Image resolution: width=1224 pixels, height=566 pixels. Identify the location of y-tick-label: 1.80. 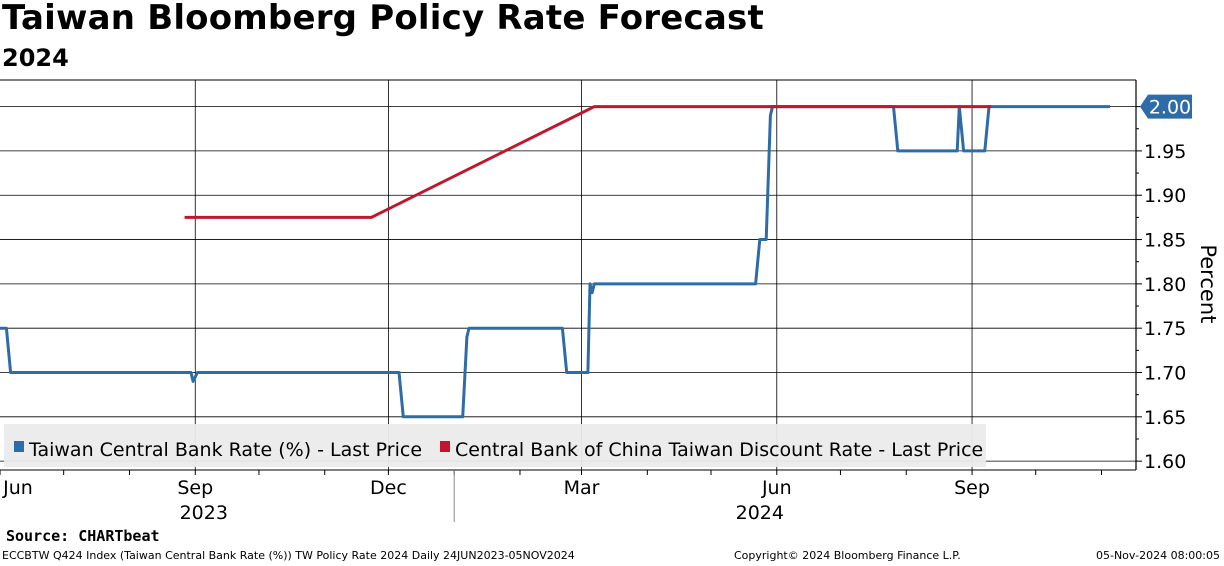
(1165, 285).